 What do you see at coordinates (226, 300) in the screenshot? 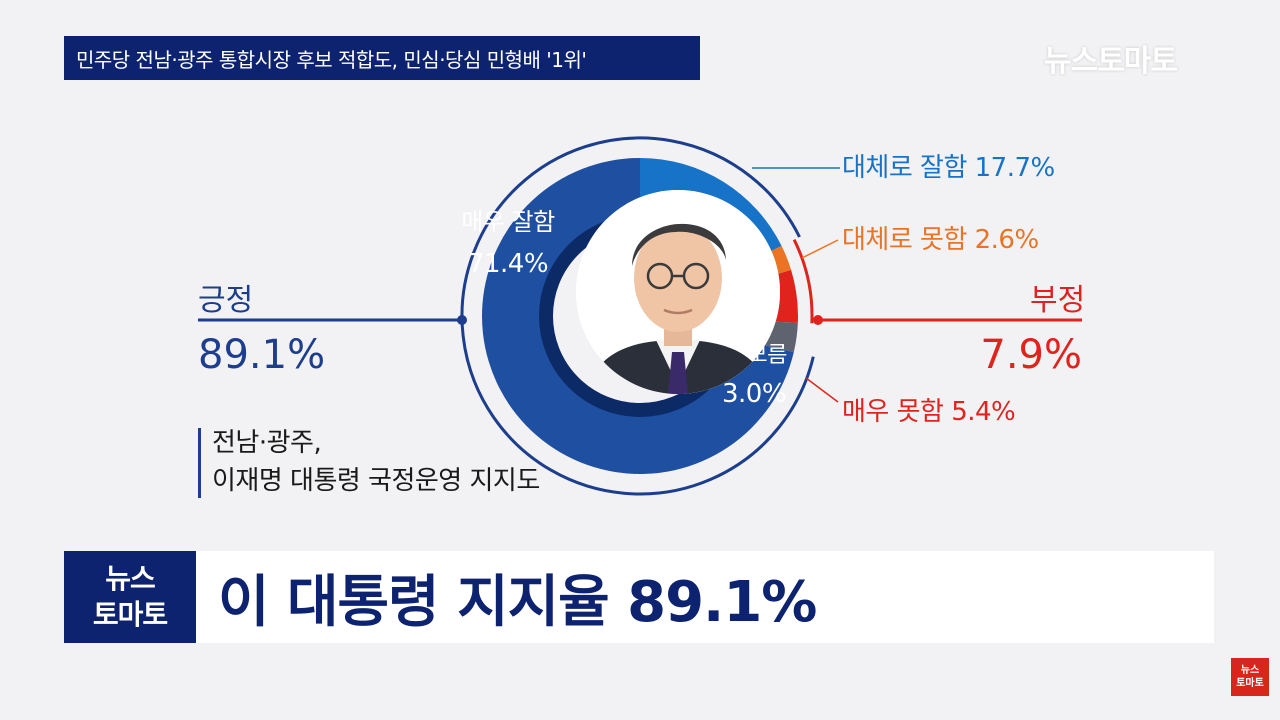
I see `positive-label: 긍정` at bounding box center [226, 300].